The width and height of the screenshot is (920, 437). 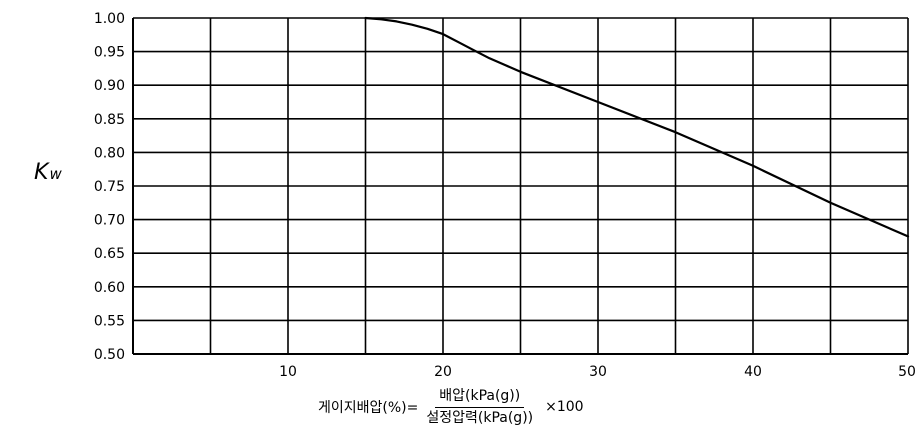 I want to click on x-tick-label: 50, so click(x=907, y=372).